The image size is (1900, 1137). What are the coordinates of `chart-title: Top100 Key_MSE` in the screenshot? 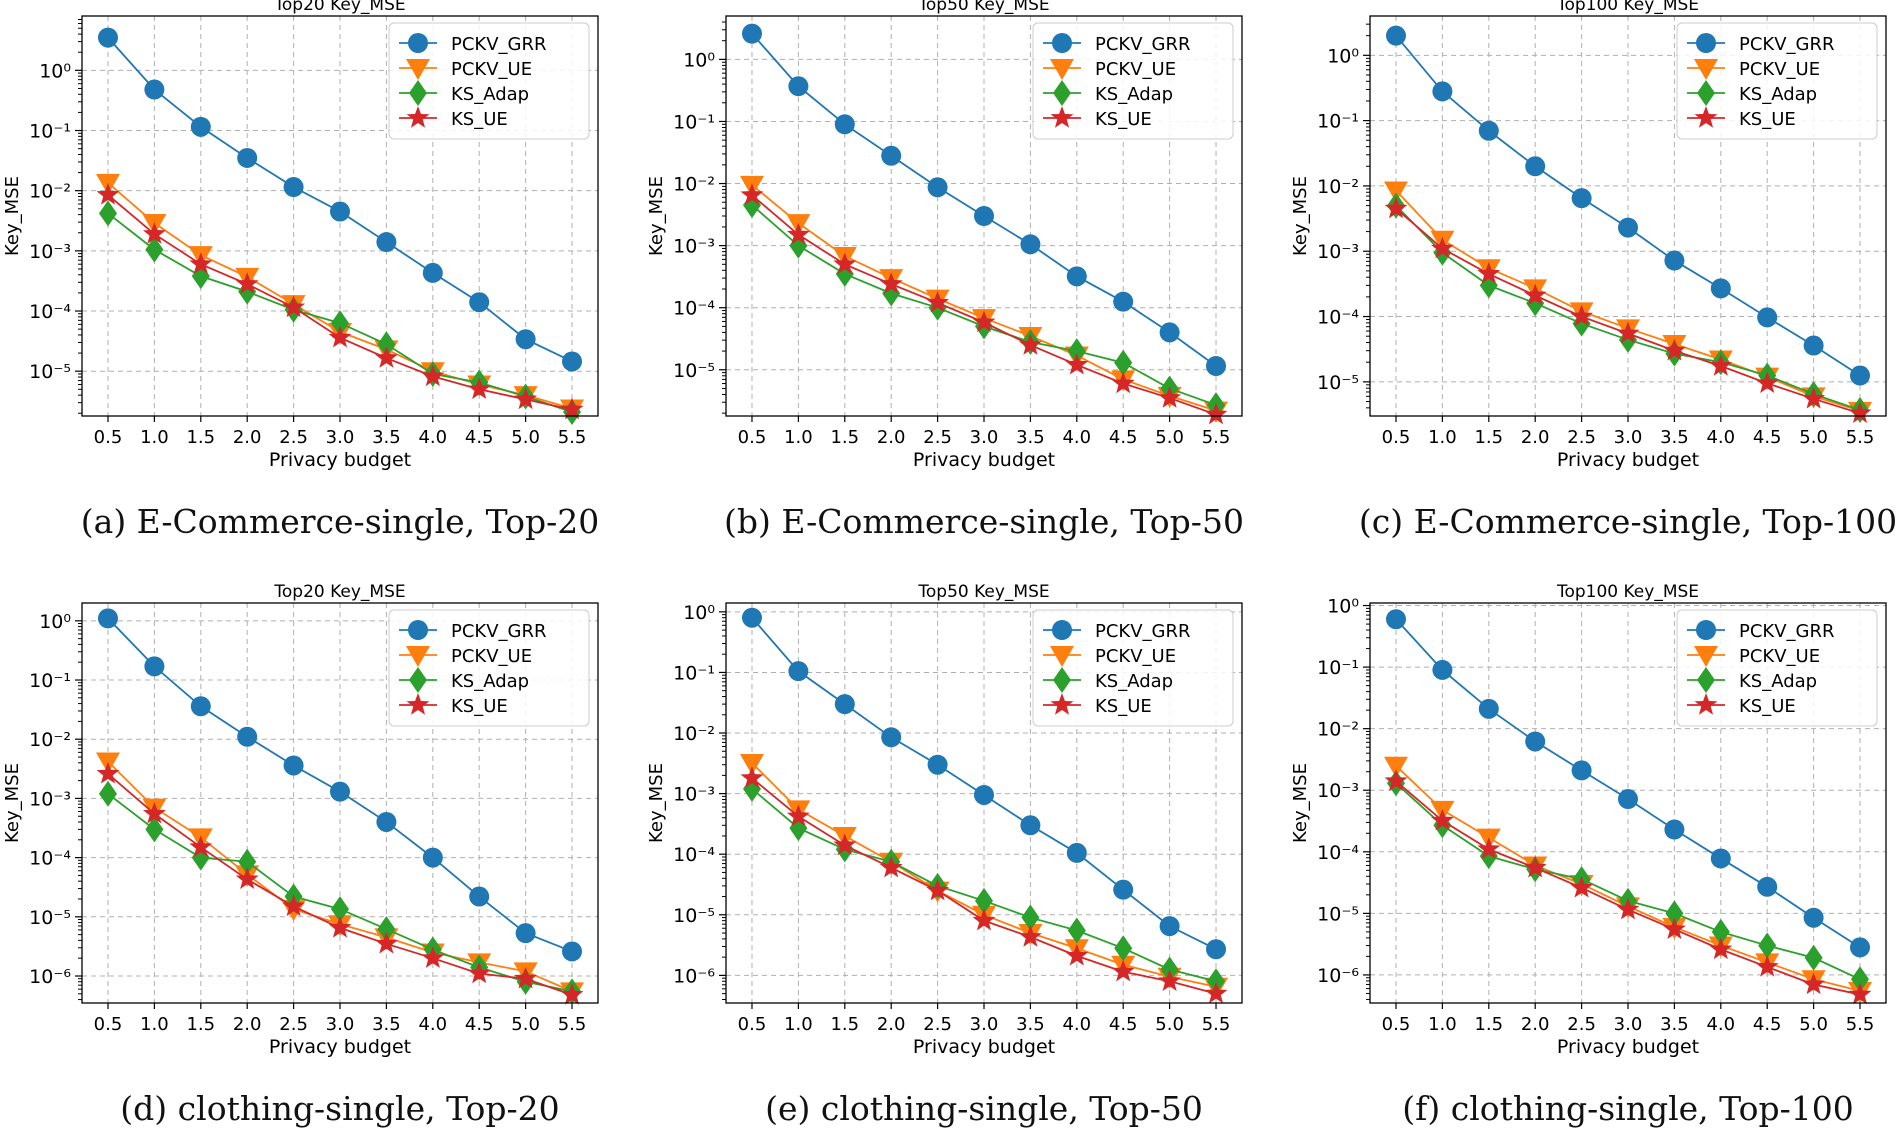 It's located at (1627, 7).